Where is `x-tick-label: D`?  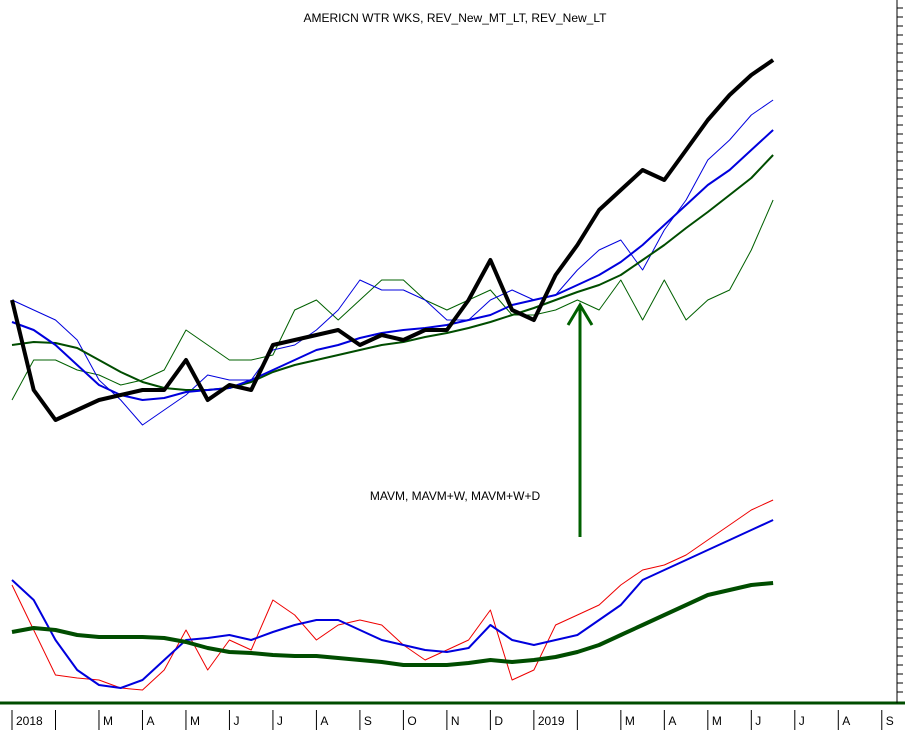 x-tick-label: D is located at coordinates (498, 721).